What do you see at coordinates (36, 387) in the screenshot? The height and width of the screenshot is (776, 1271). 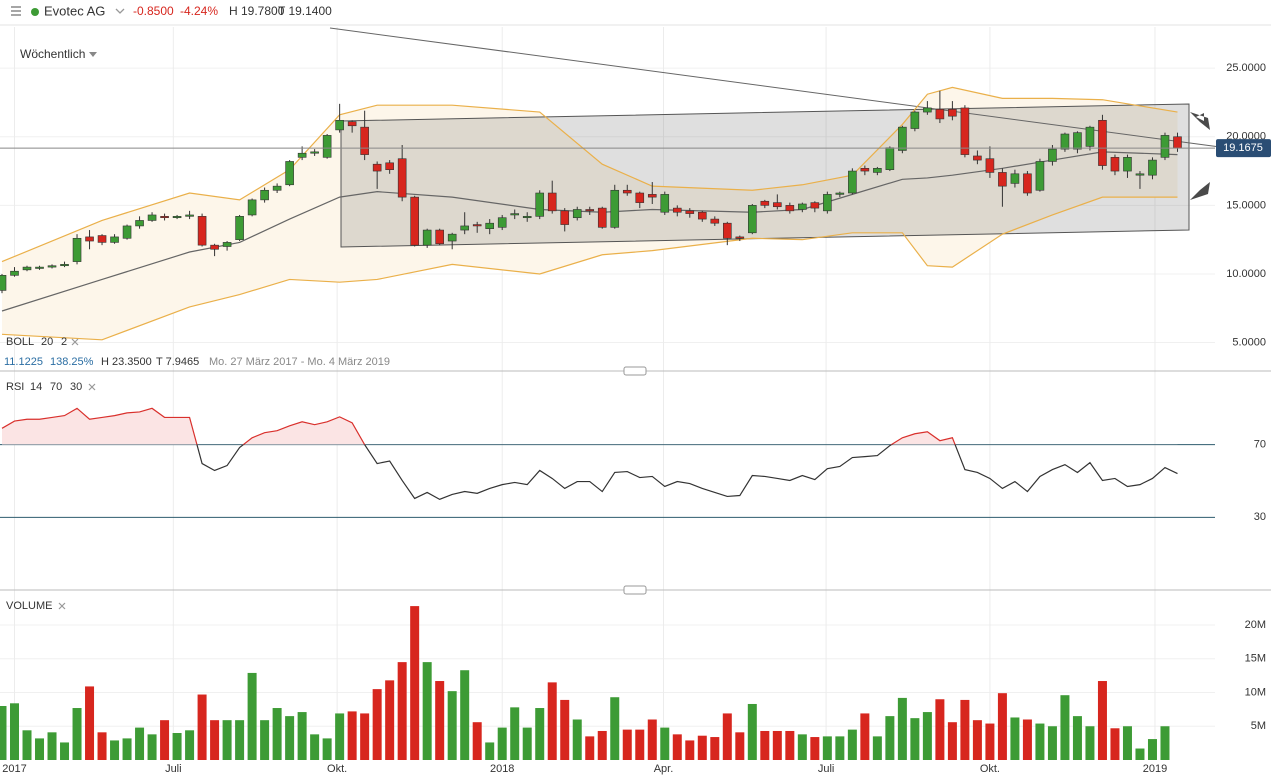 I see `indicator-period: 14` at bounding box center [36, 387].